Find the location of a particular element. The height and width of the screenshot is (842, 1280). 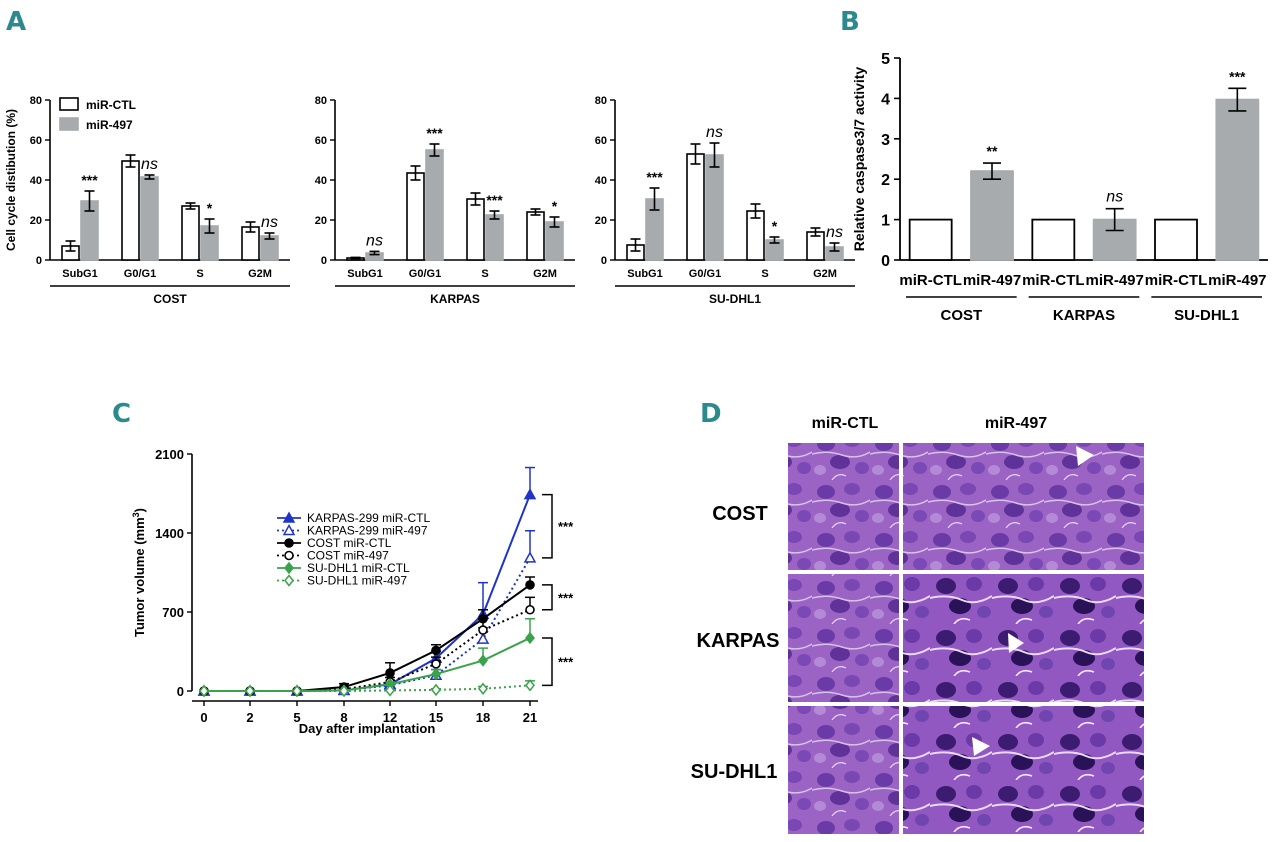

group-label: COST is located at coordinates (961, 315).